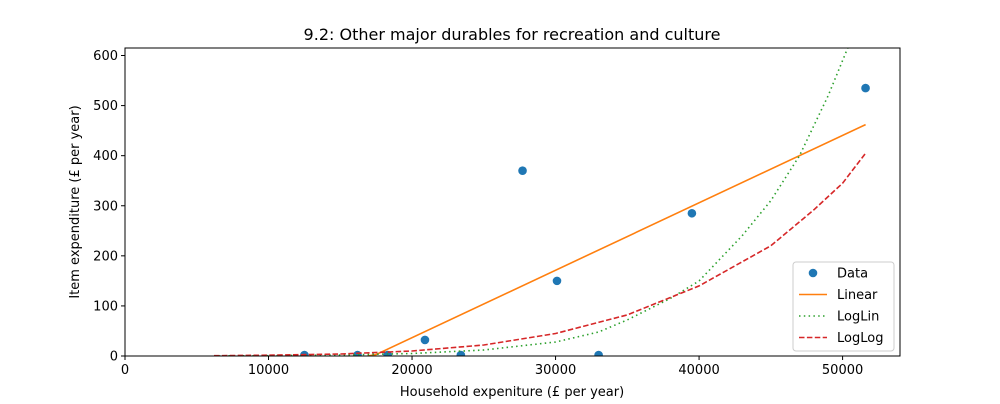 The width and height of the screenshot is (1000, 404). What do you see at coordinates (105, 56) in the screenshot?
I see `y-tick-label: 600` at bounding box center [105, 56].